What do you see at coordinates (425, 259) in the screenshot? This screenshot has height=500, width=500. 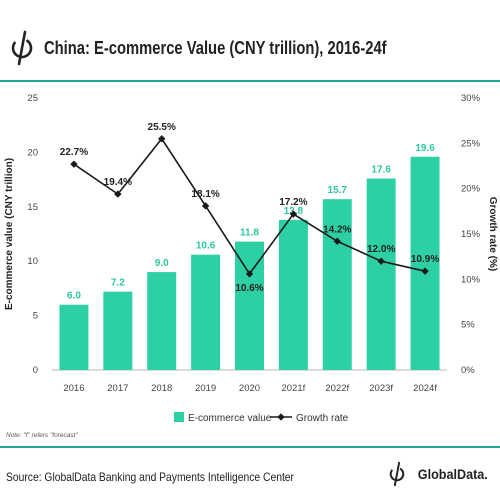 I see `growth-value-label: 10.9%` at bounding box center [425, 259].